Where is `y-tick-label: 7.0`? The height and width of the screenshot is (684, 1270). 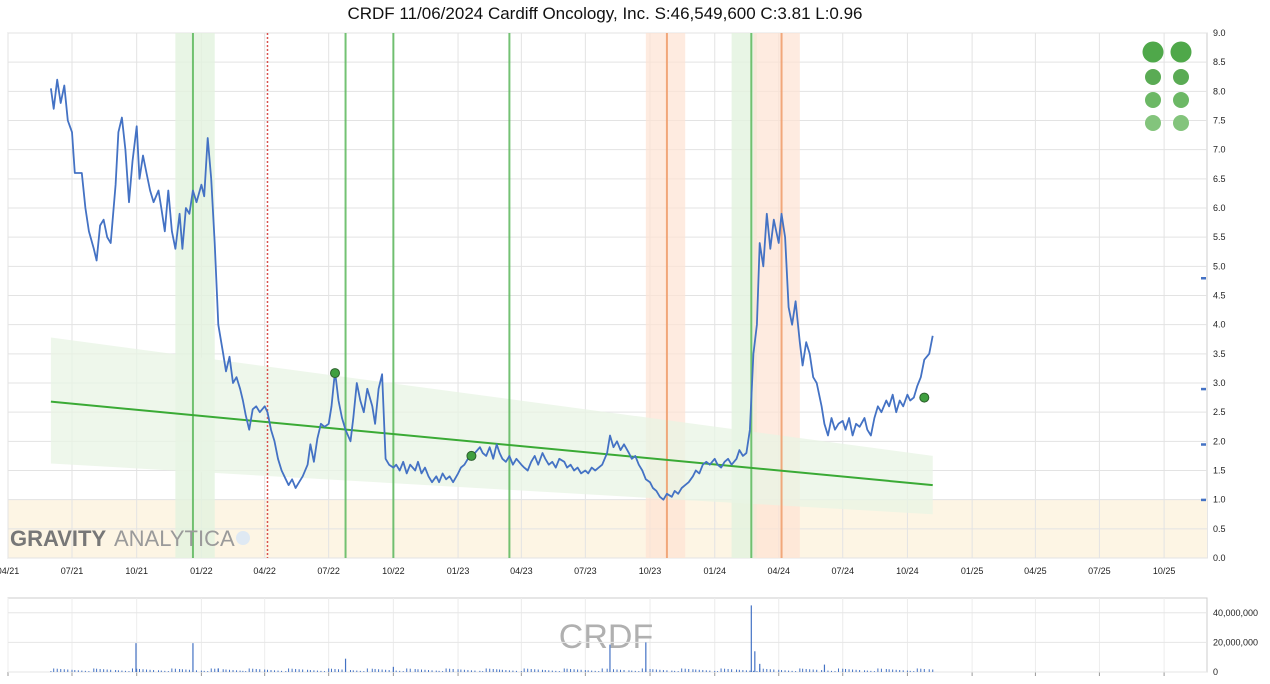 y-tick-label: 7.0 is located at coordinates (1219, 150).